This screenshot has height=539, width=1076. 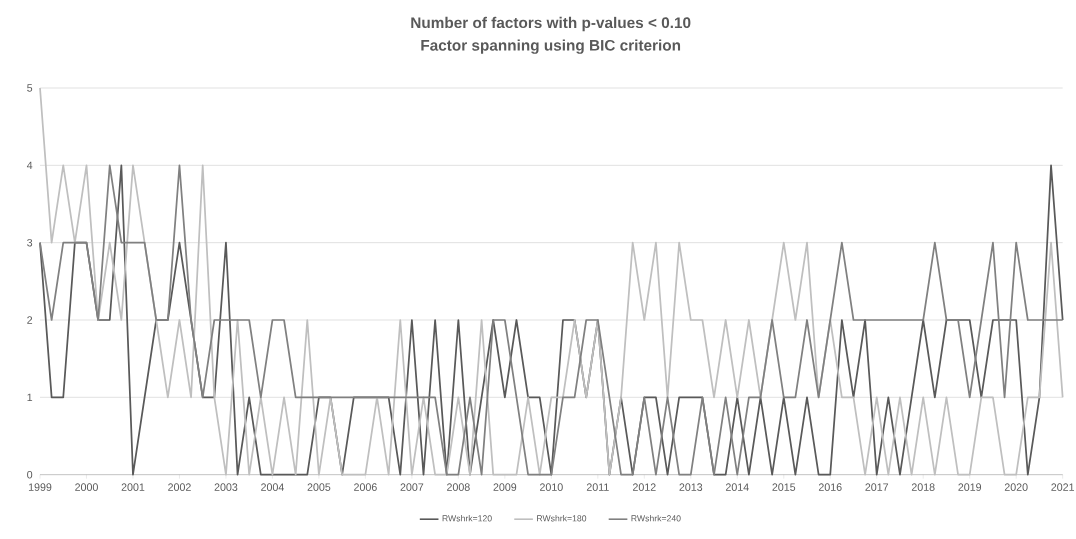 What do you see at coordinates (737, 487) in the screenshot?
I see `x-tick-label: 2014` at bounding box center [737, 487].